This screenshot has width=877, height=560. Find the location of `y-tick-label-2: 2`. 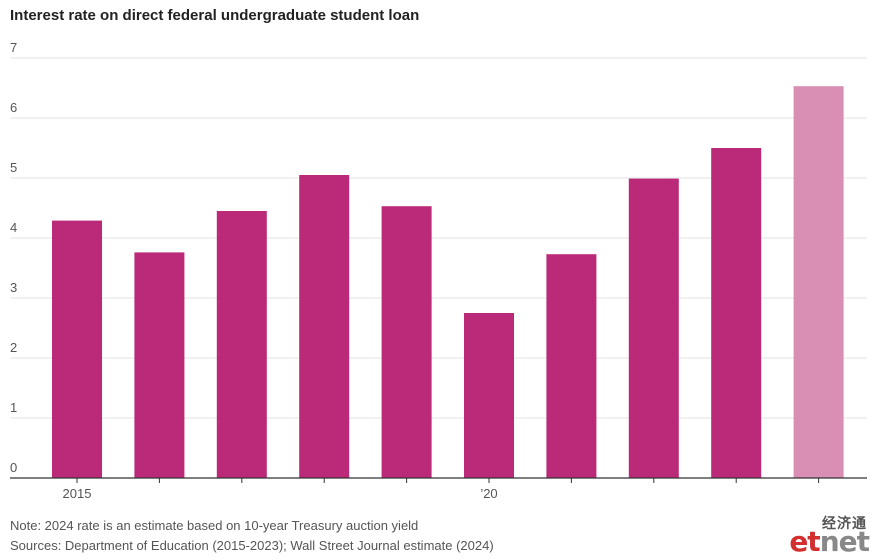

y-tick-label-2: 2 is located at coordinates (13, 347).